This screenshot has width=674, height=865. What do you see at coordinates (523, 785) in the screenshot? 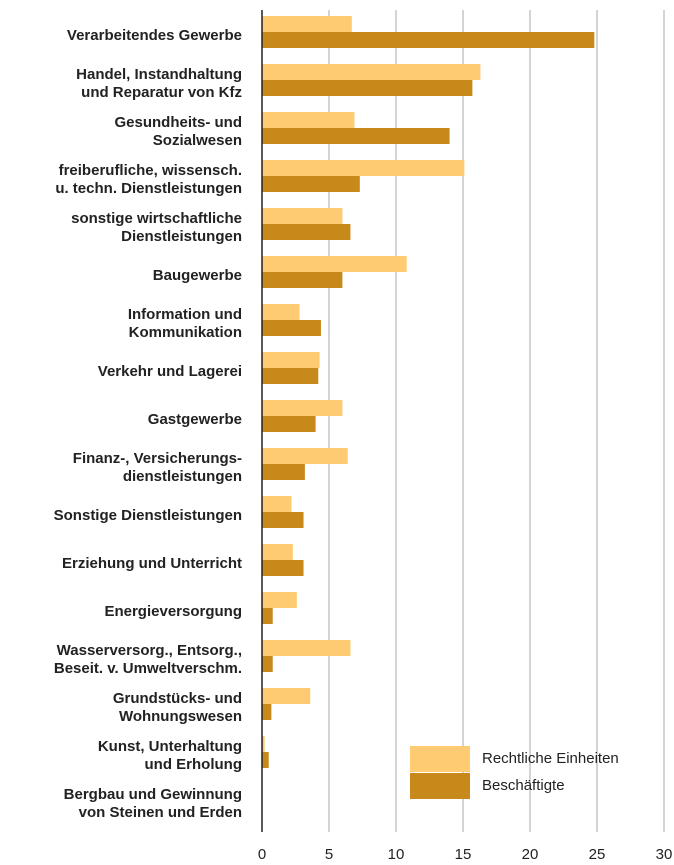
I see `legend-label: Beschäftigte` at bounding box center [523, 785].